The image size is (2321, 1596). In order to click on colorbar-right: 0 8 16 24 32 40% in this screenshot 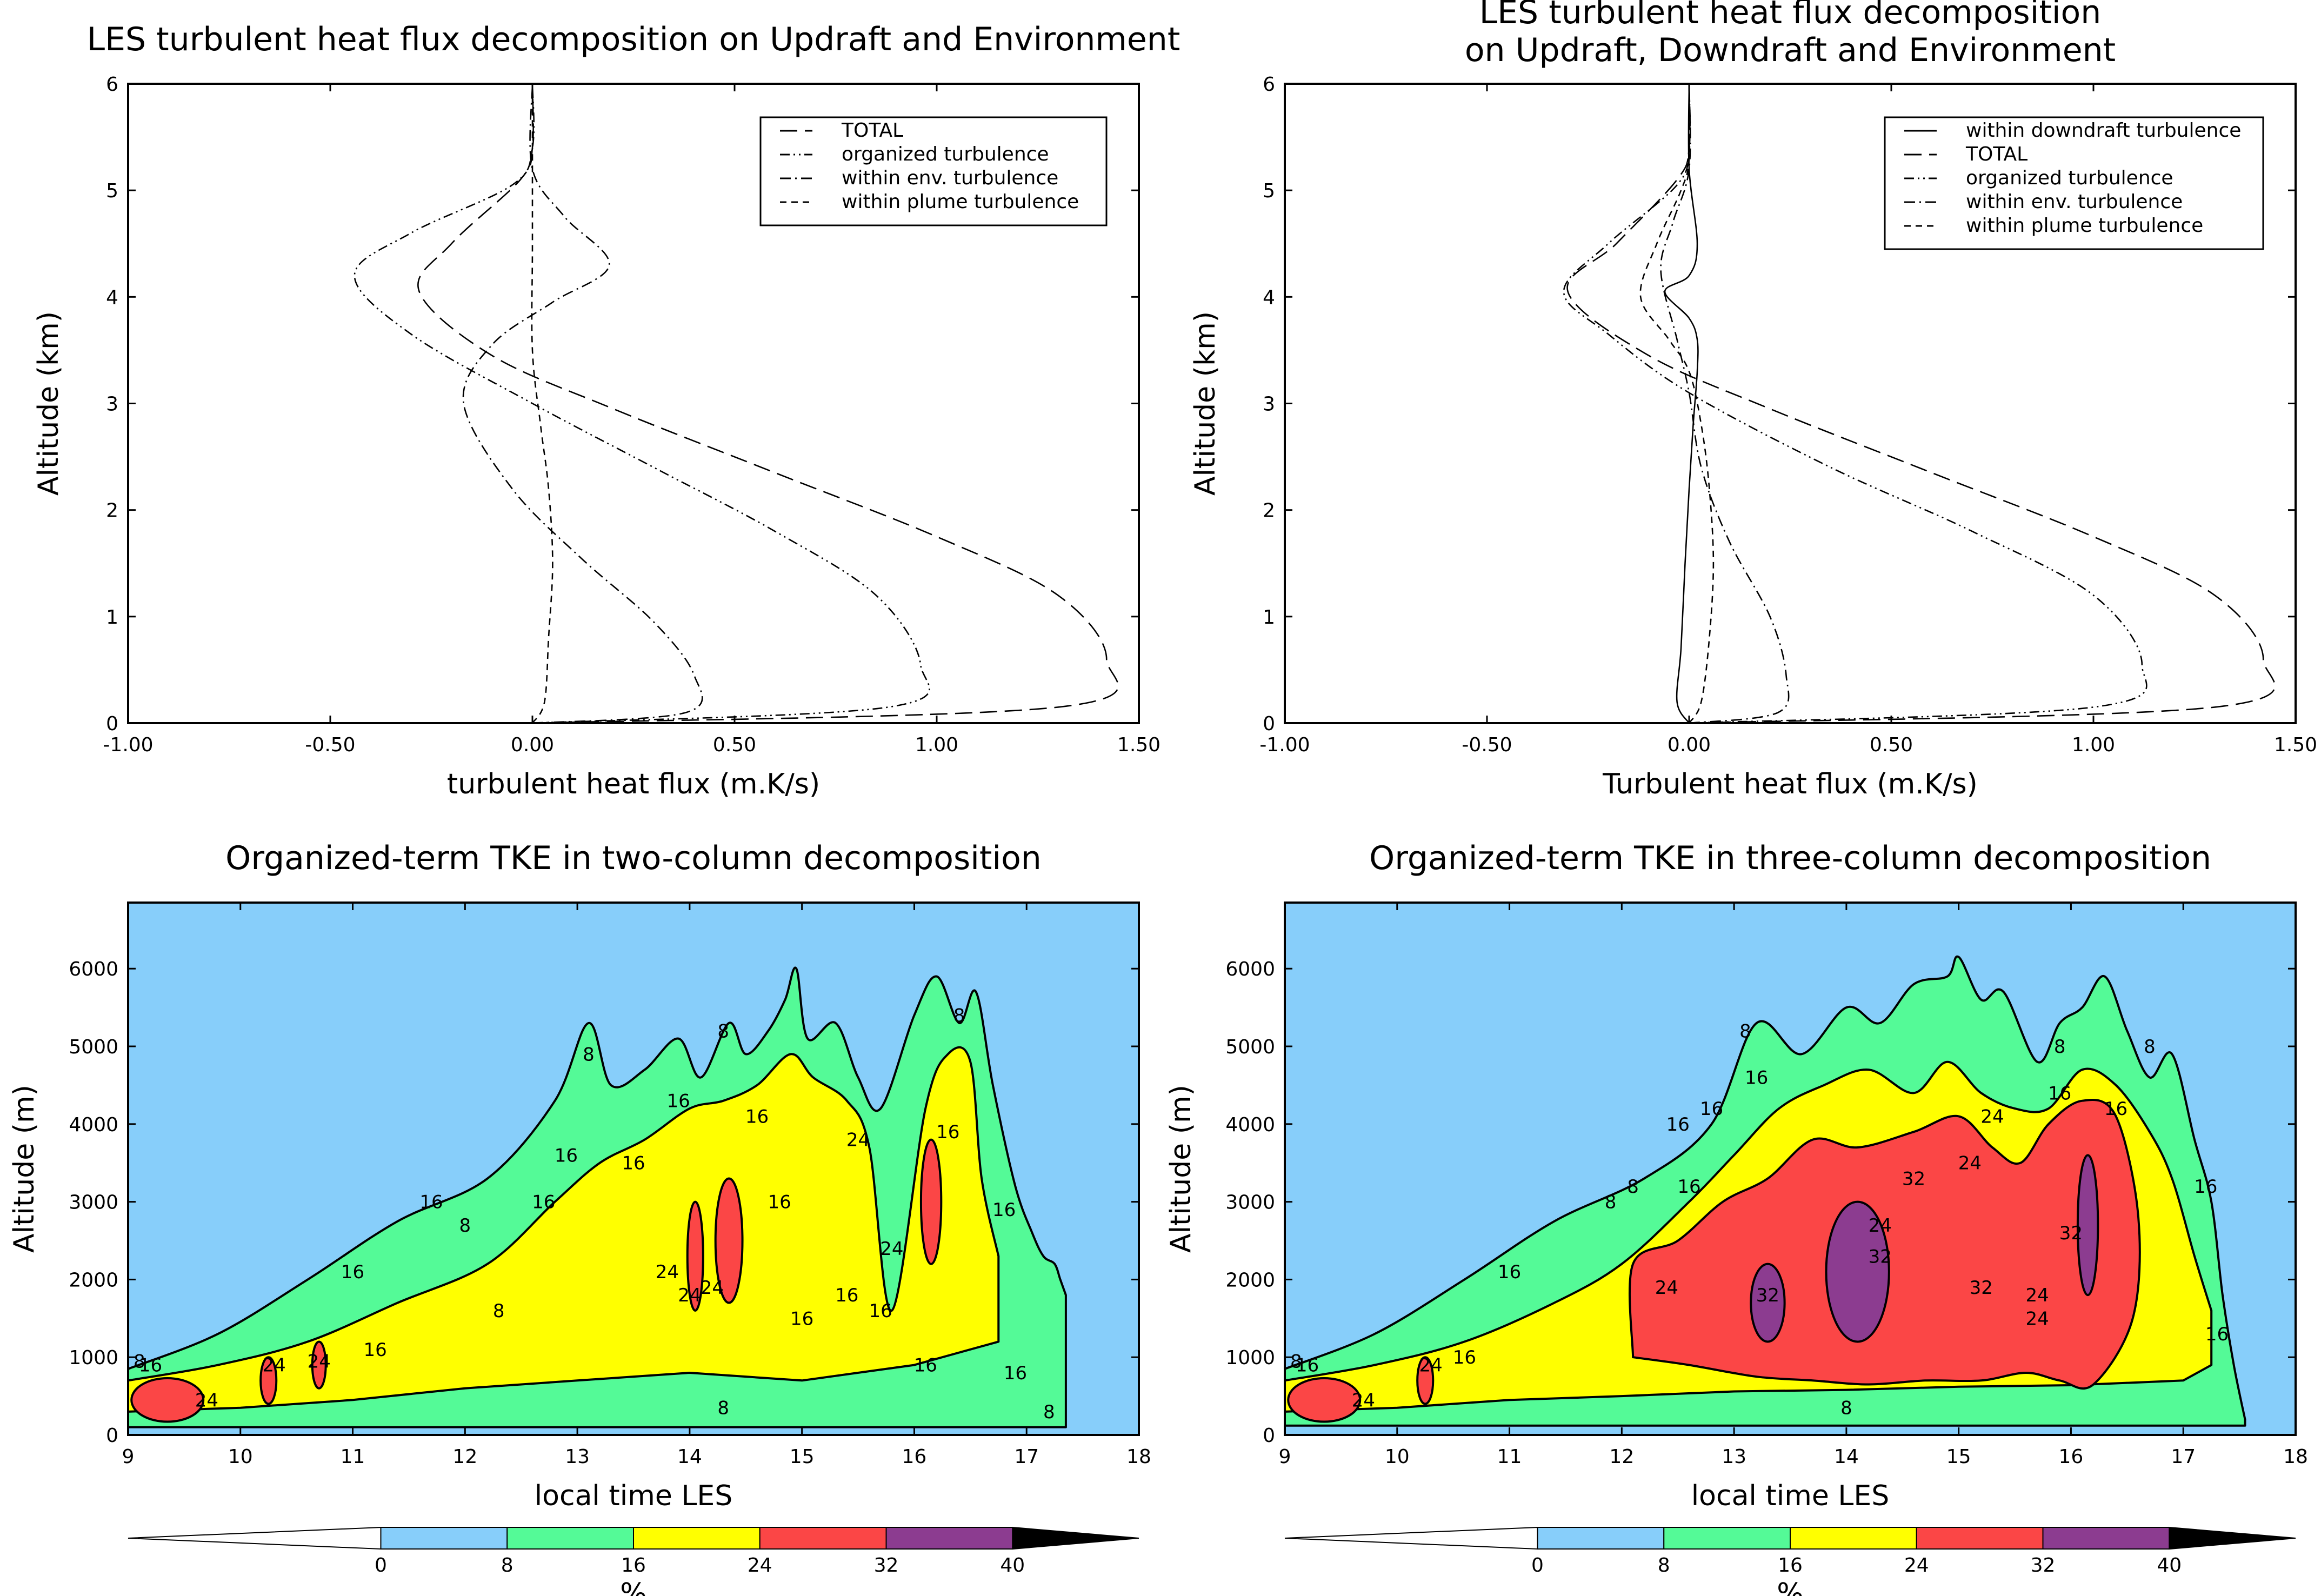, I will do `click(1790, 1561)`.